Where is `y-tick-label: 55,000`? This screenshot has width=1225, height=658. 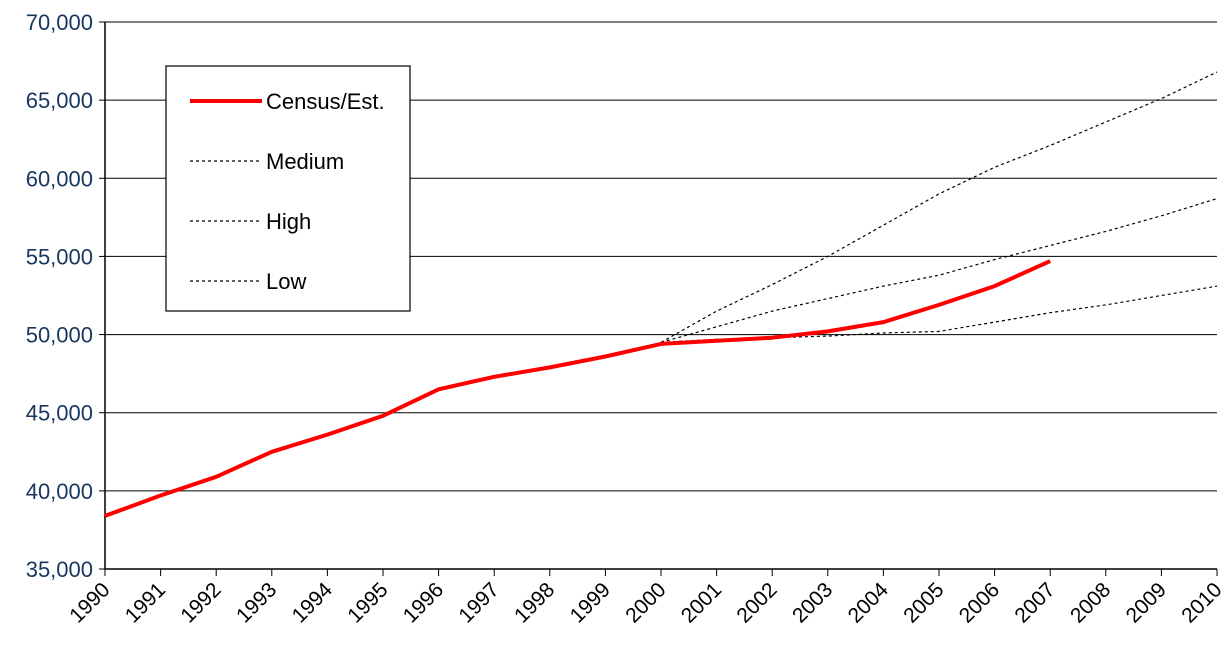 y-tick-label: 55,000 is located at coordinates (59, 256).